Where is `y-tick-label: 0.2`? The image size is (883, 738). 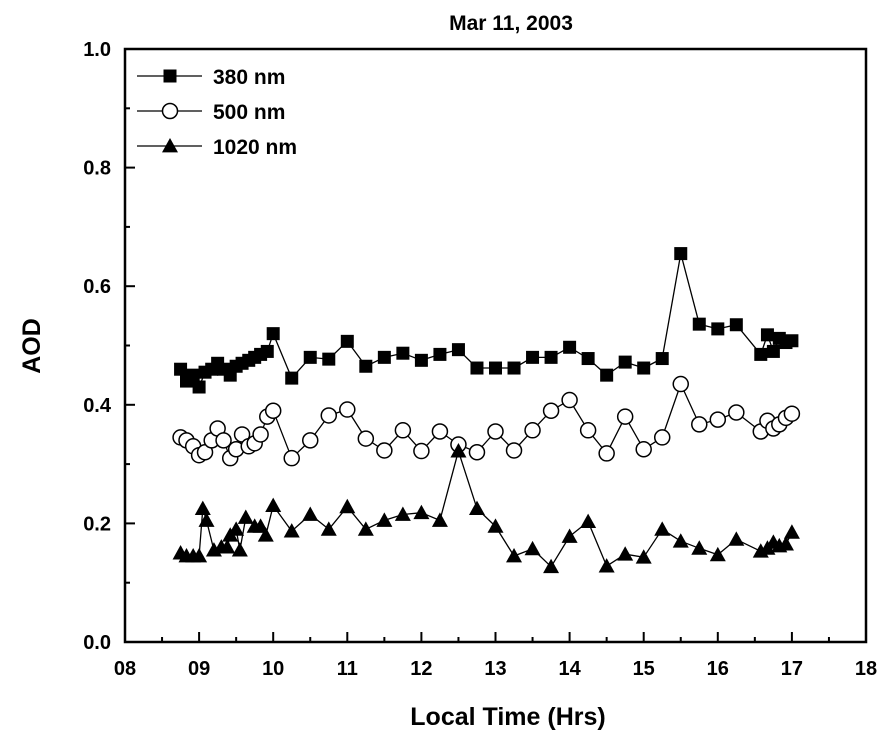 y-tick-label: 0.2 is located at coordinates (97, 524).